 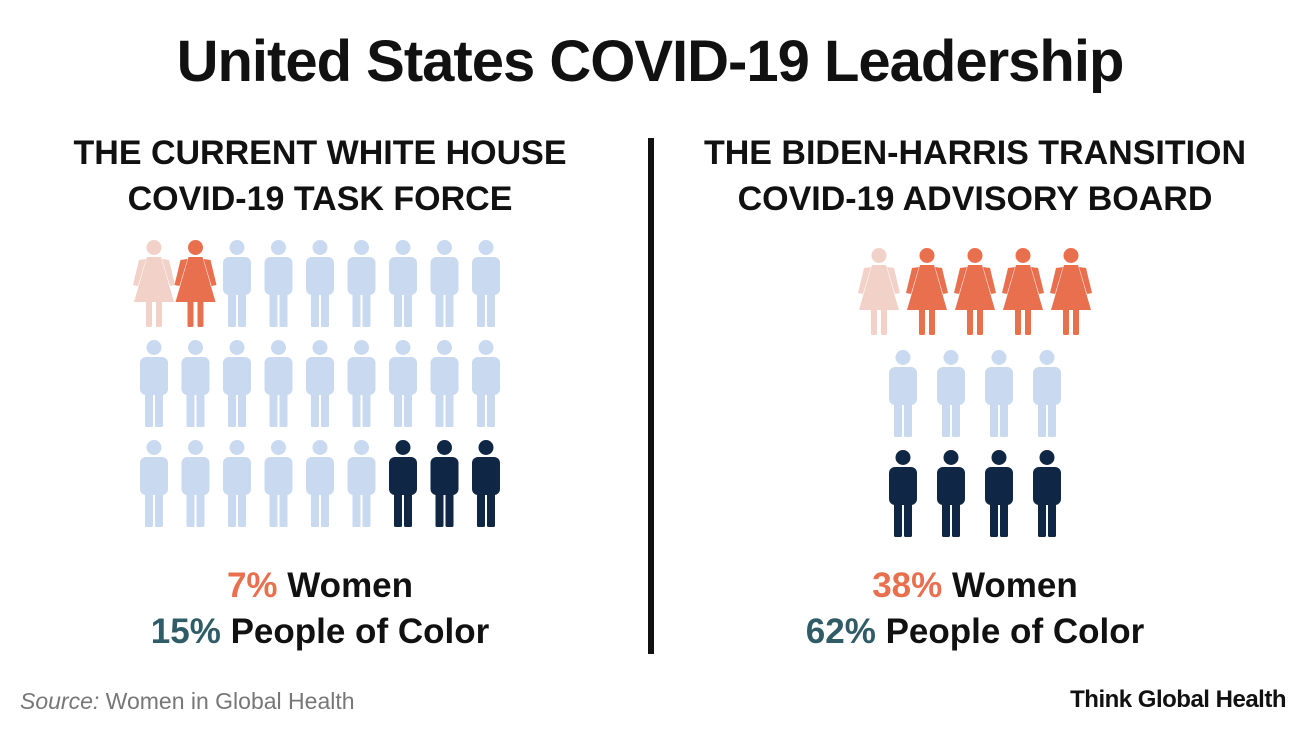 I want to click on poc-stat: 15% People of Color, so click(x=320, y=632).